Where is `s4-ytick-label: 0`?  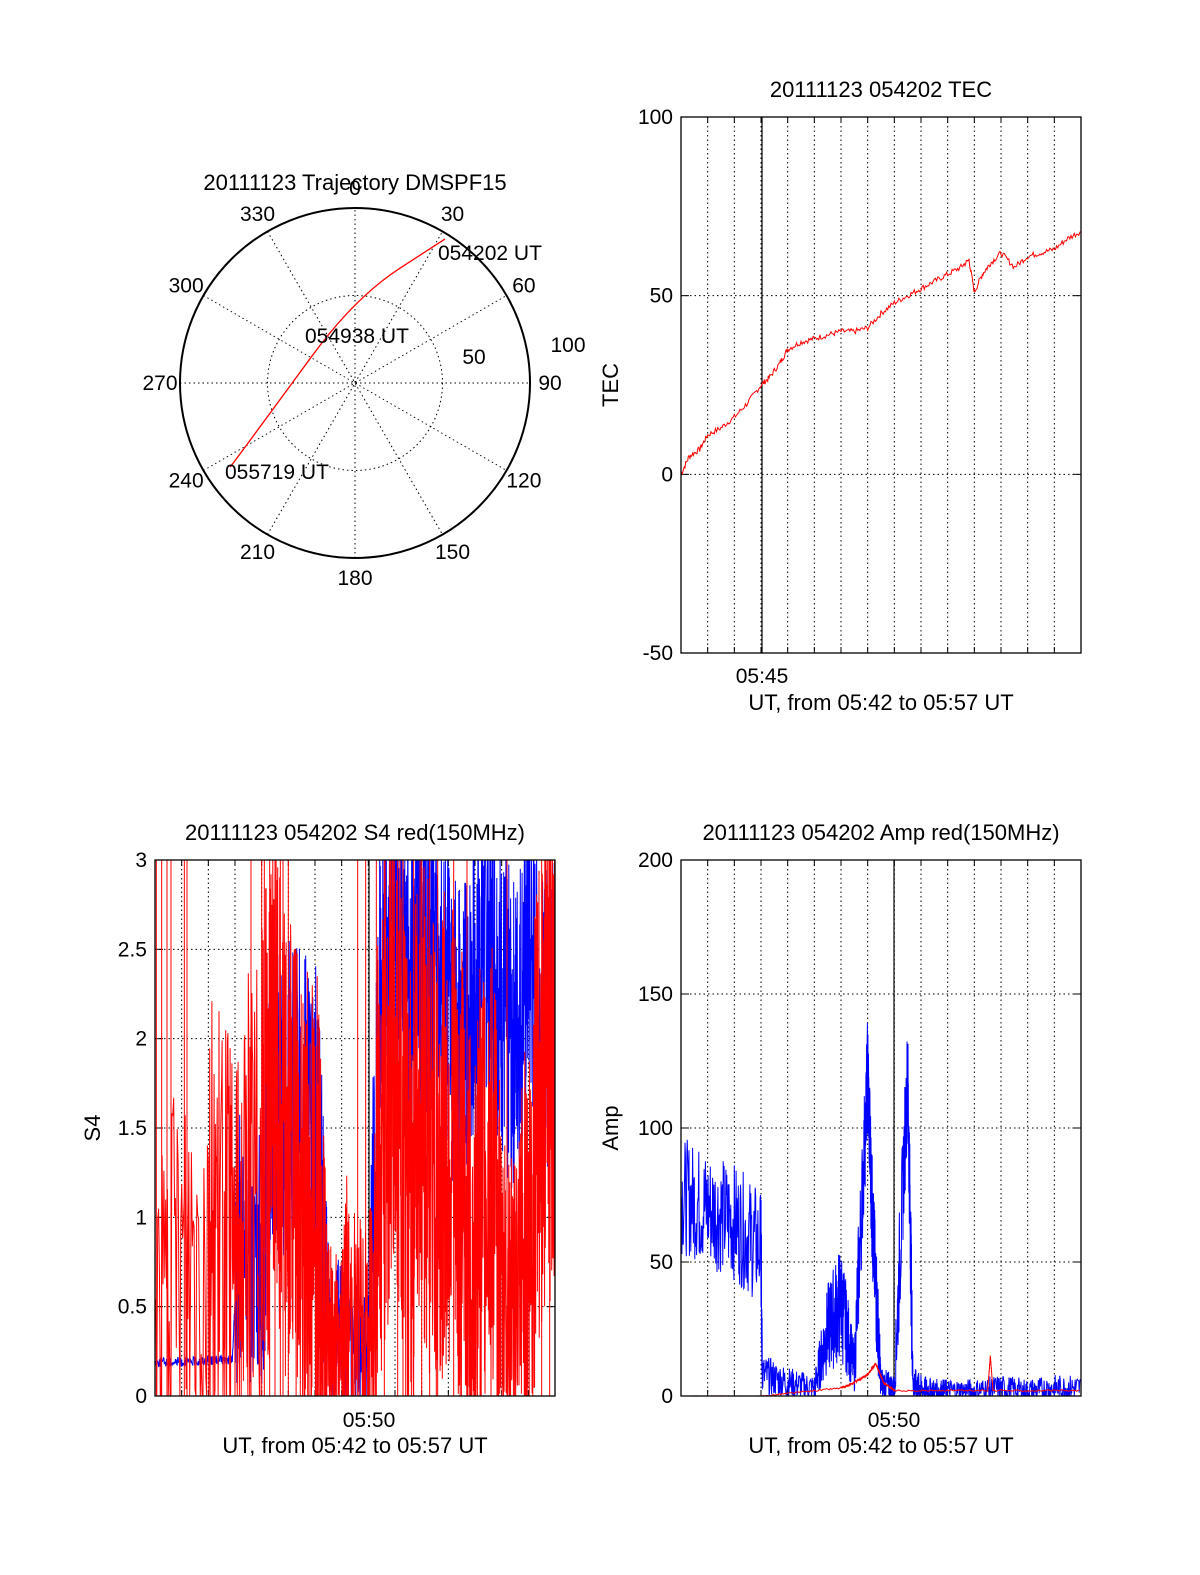
s4-ytick-label: 0 is located at coordinates (141, 1396).